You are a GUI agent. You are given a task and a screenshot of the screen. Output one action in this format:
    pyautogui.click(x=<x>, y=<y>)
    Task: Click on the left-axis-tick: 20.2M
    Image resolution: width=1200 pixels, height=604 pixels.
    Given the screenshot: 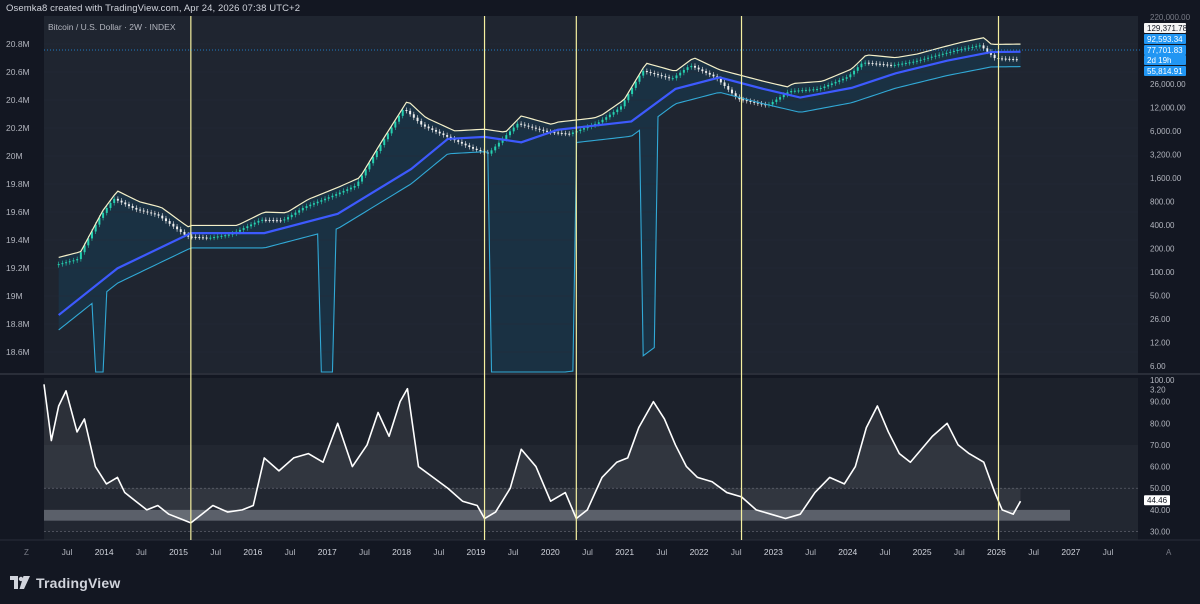 What is the action you would take?
    pyautogui.click(x=18, y=128)
    